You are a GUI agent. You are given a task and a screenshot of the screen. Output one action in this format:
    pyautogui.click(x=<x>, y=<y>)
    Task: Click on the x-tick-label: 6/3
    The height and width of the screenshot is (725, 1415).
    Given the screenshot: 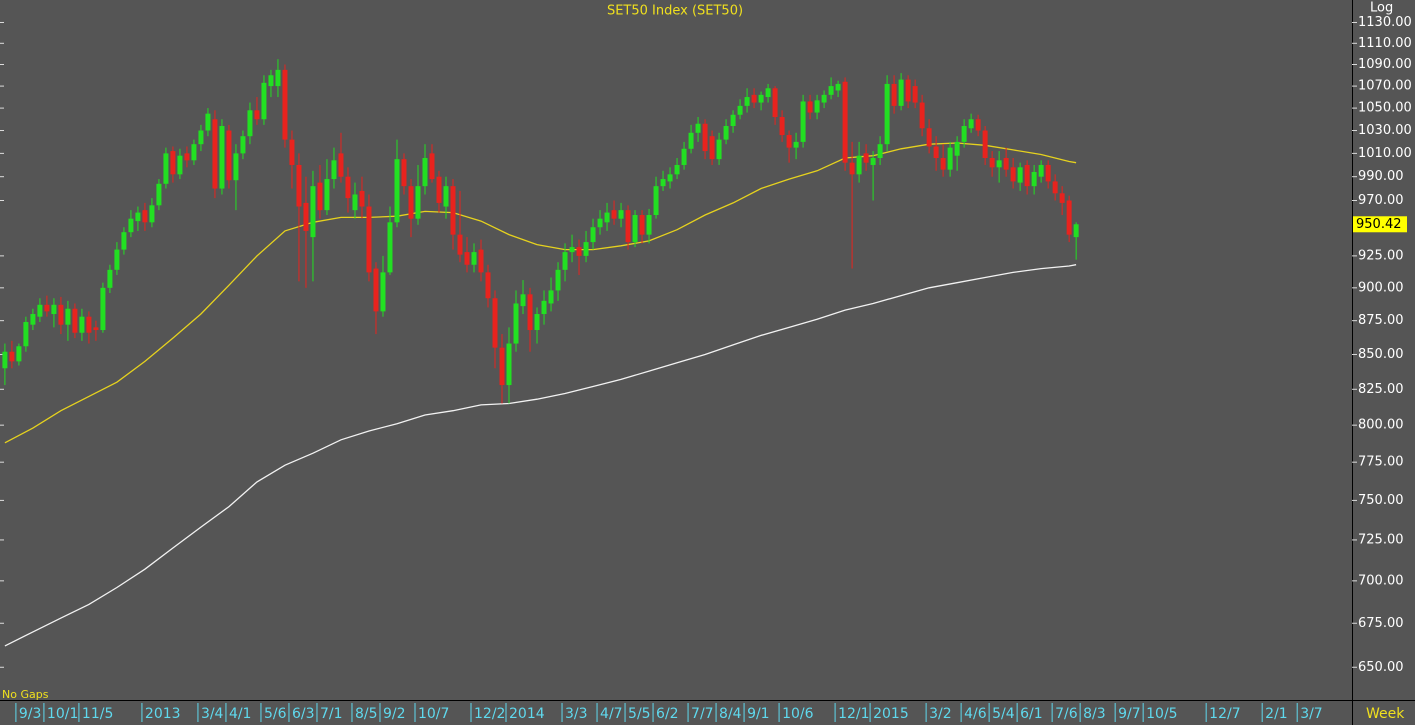 What is the action you would take?
    pyautogui.click(x=303, y=714)
    